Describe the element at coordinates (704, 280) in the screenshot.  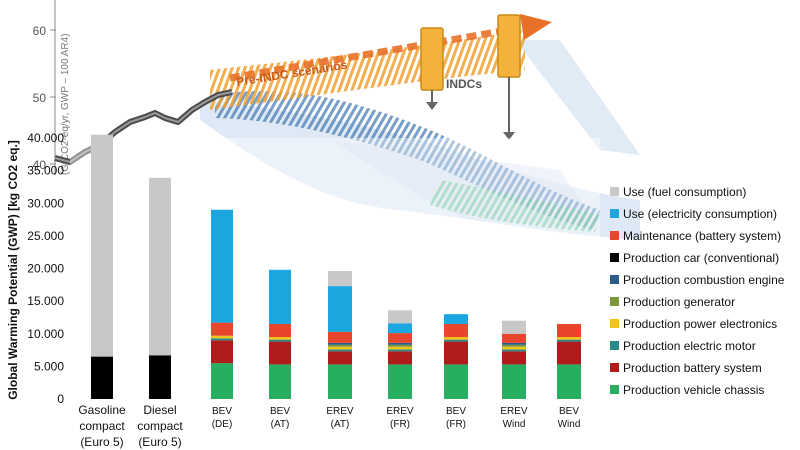
I see `legend-label: Production combustion engine` at that location.